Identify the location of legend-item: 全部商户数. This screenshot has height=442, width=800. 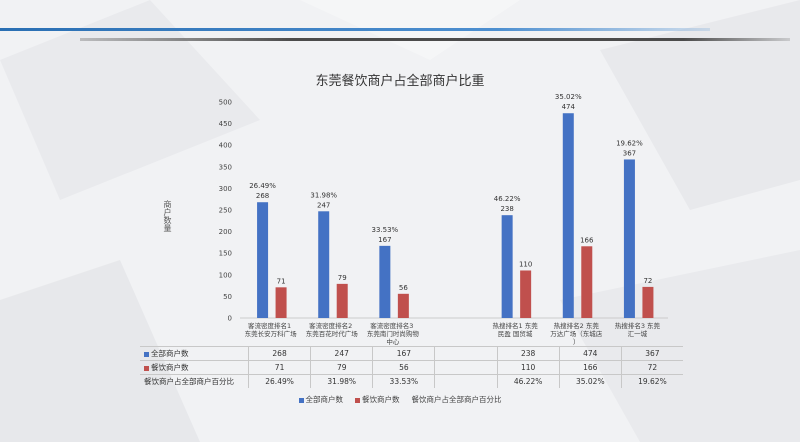
(321, 399).